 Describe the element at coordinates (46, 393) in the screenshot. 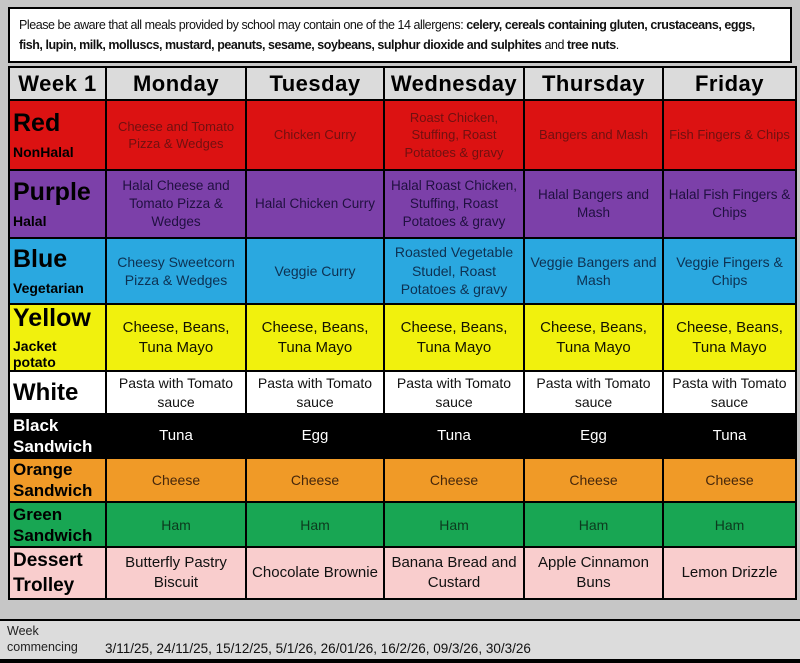

I see `row-label-main: White` at that location.